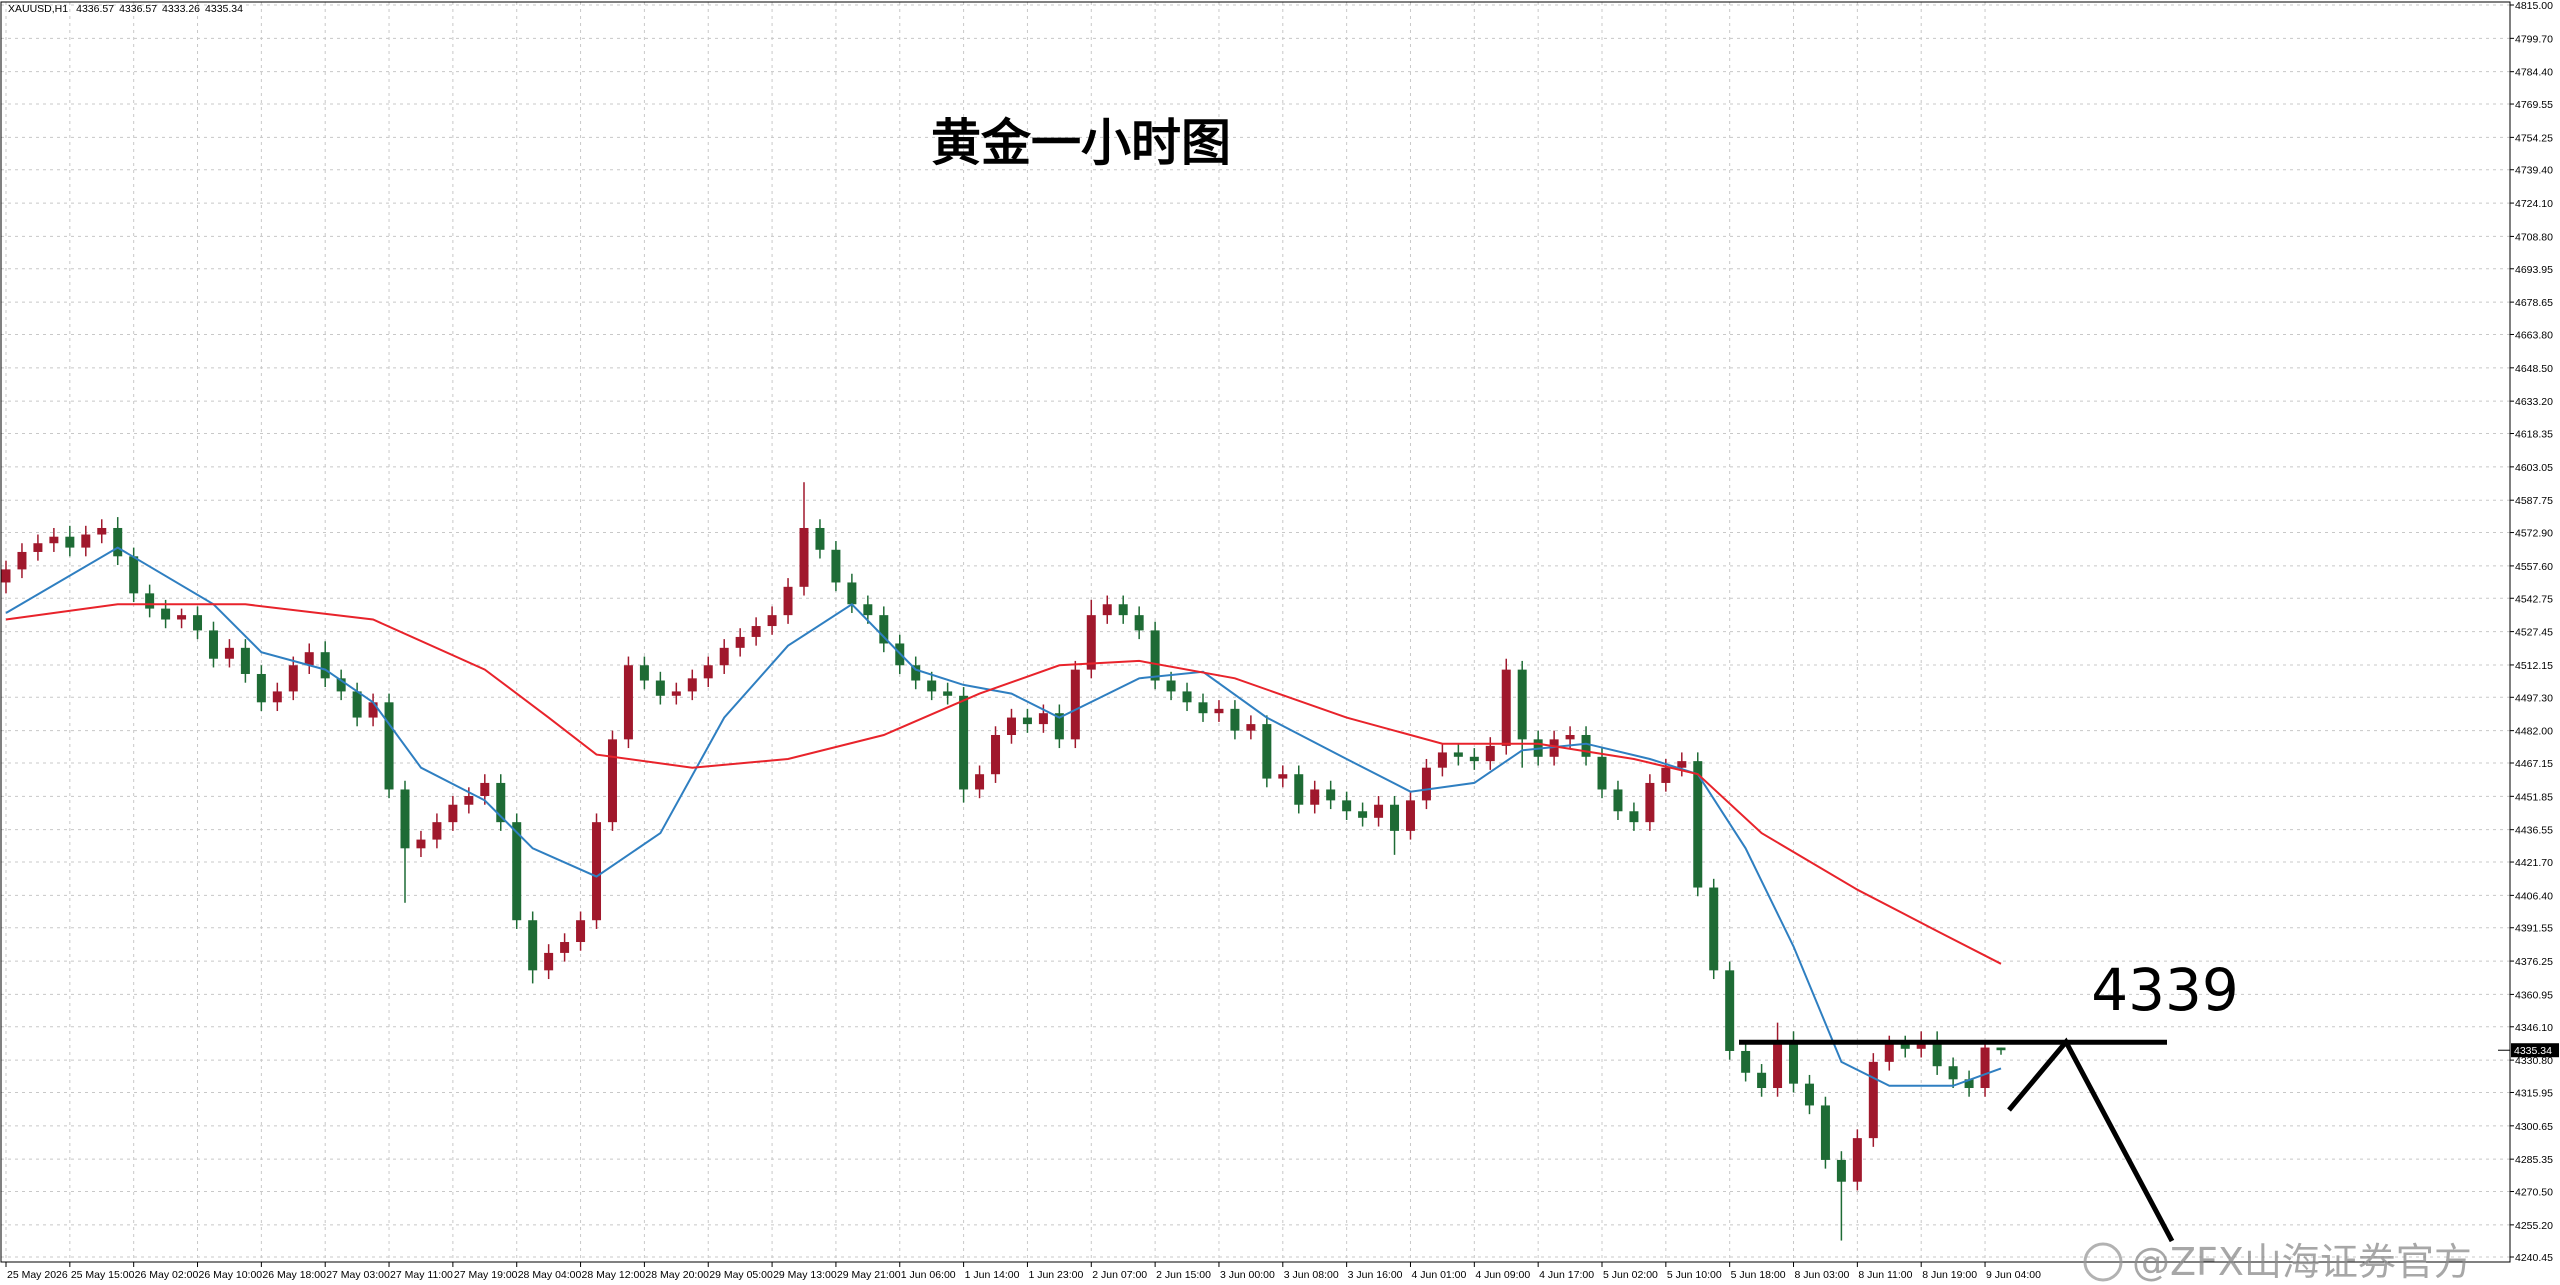 Image resolution: width=2560 pixels, height=1285 pixels. Describe the element at coordinates (1566, 1275) in the screenshot. I see `x-tick-label: 4 Jun 17:00` at that location.